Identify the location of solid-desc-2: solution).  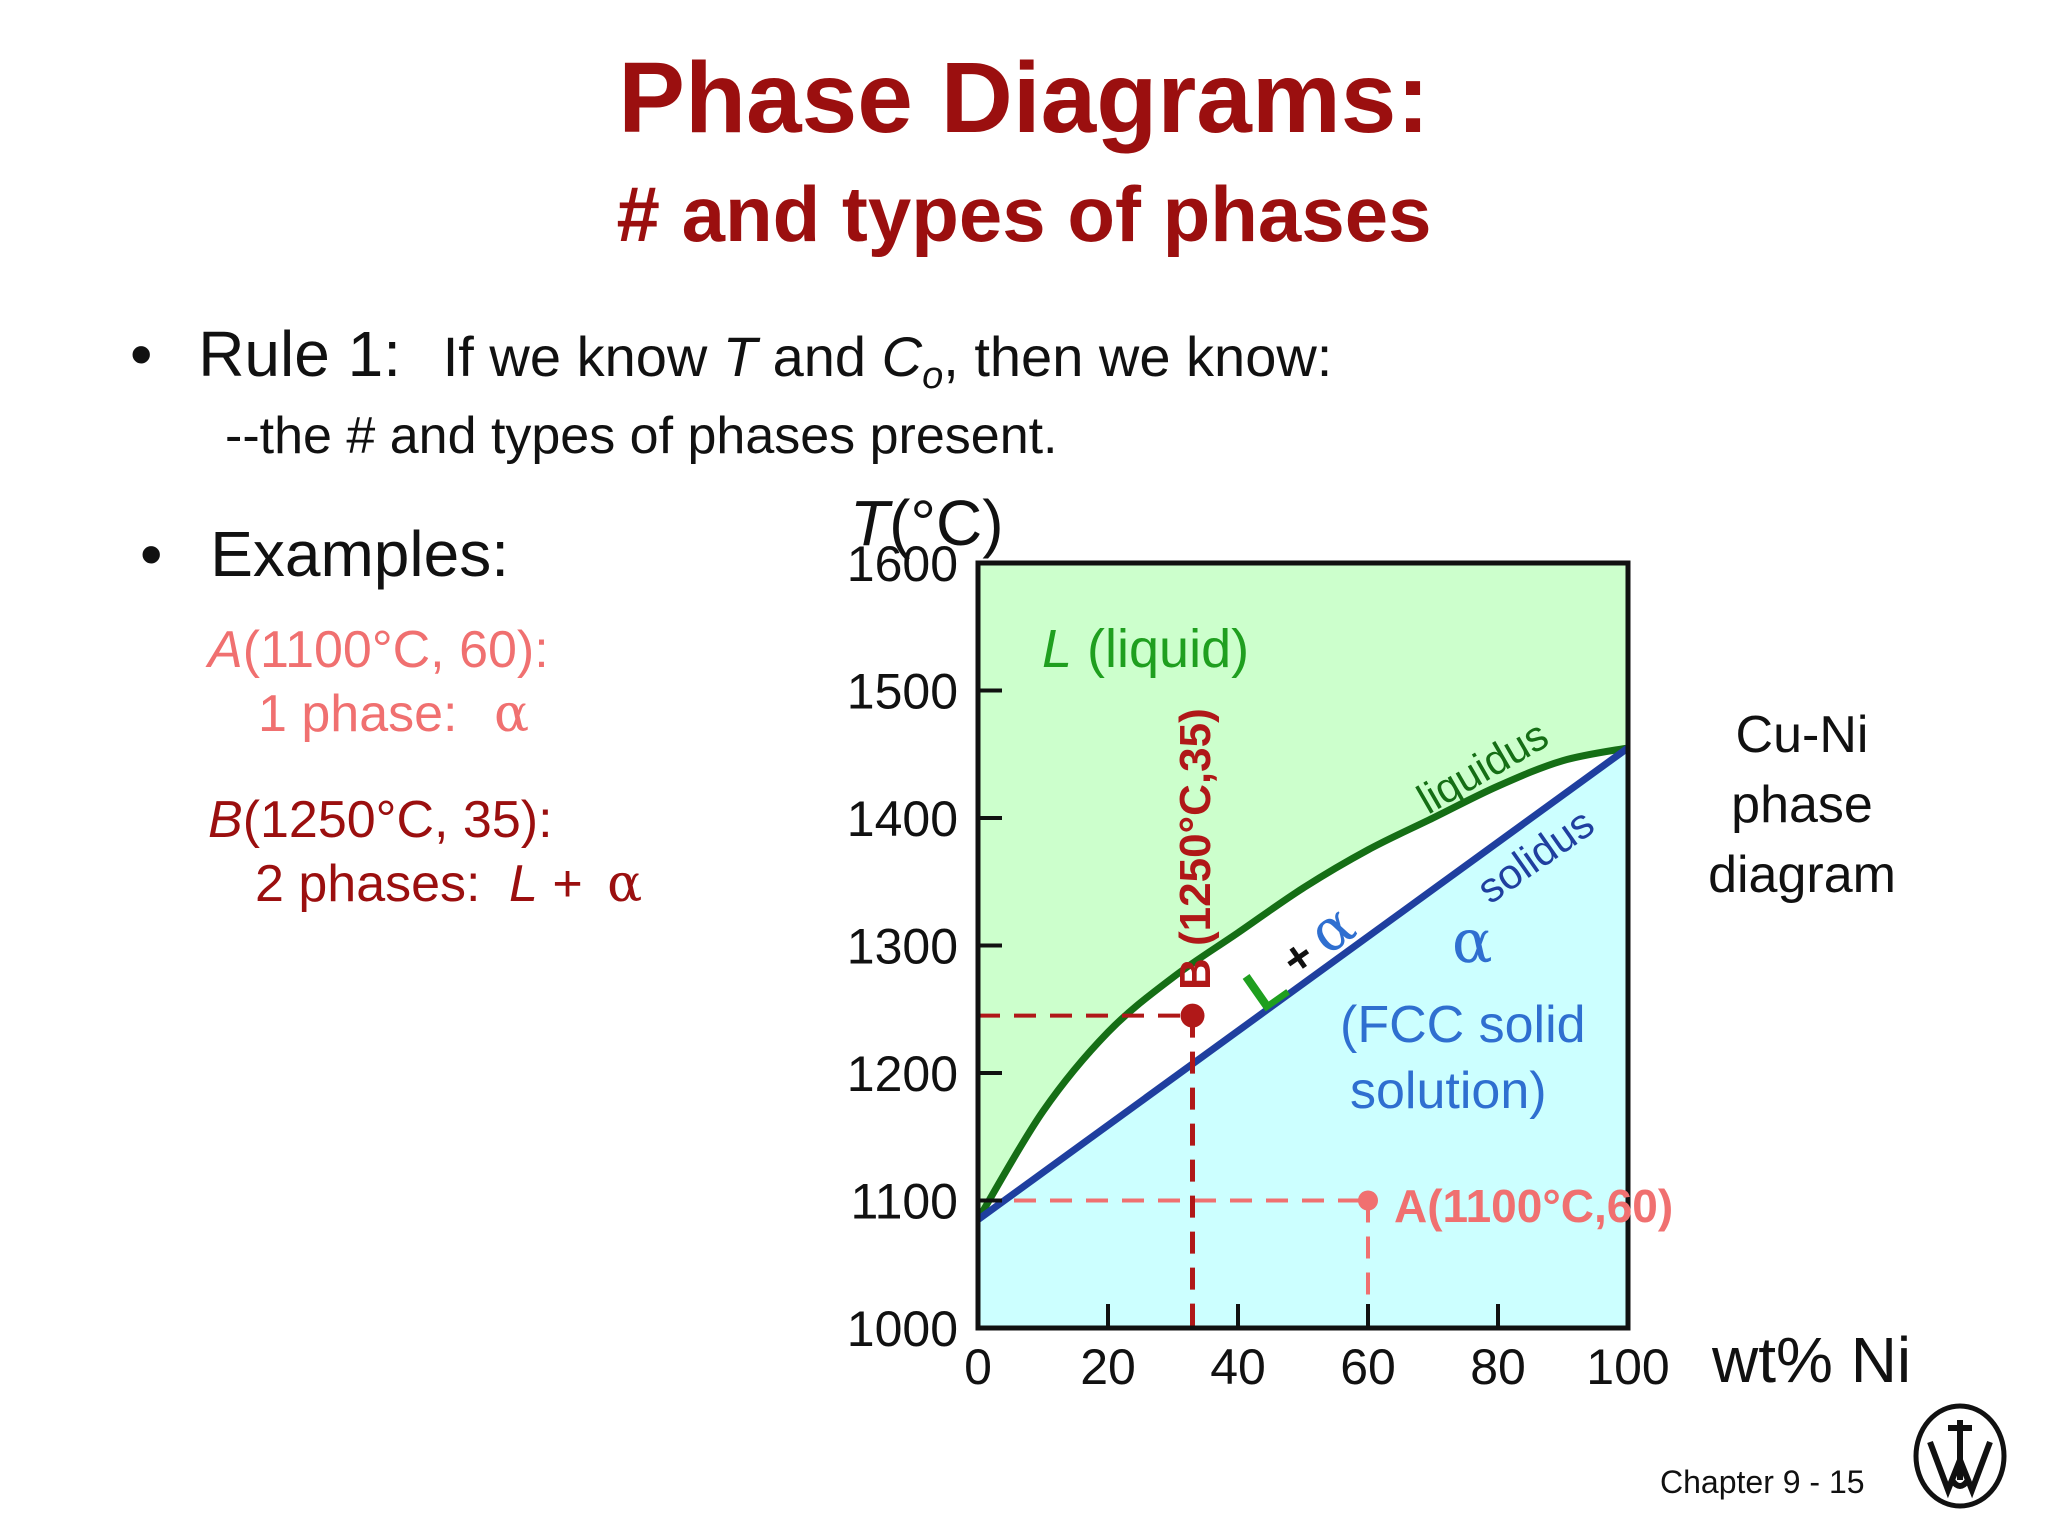
(1448, 1091).